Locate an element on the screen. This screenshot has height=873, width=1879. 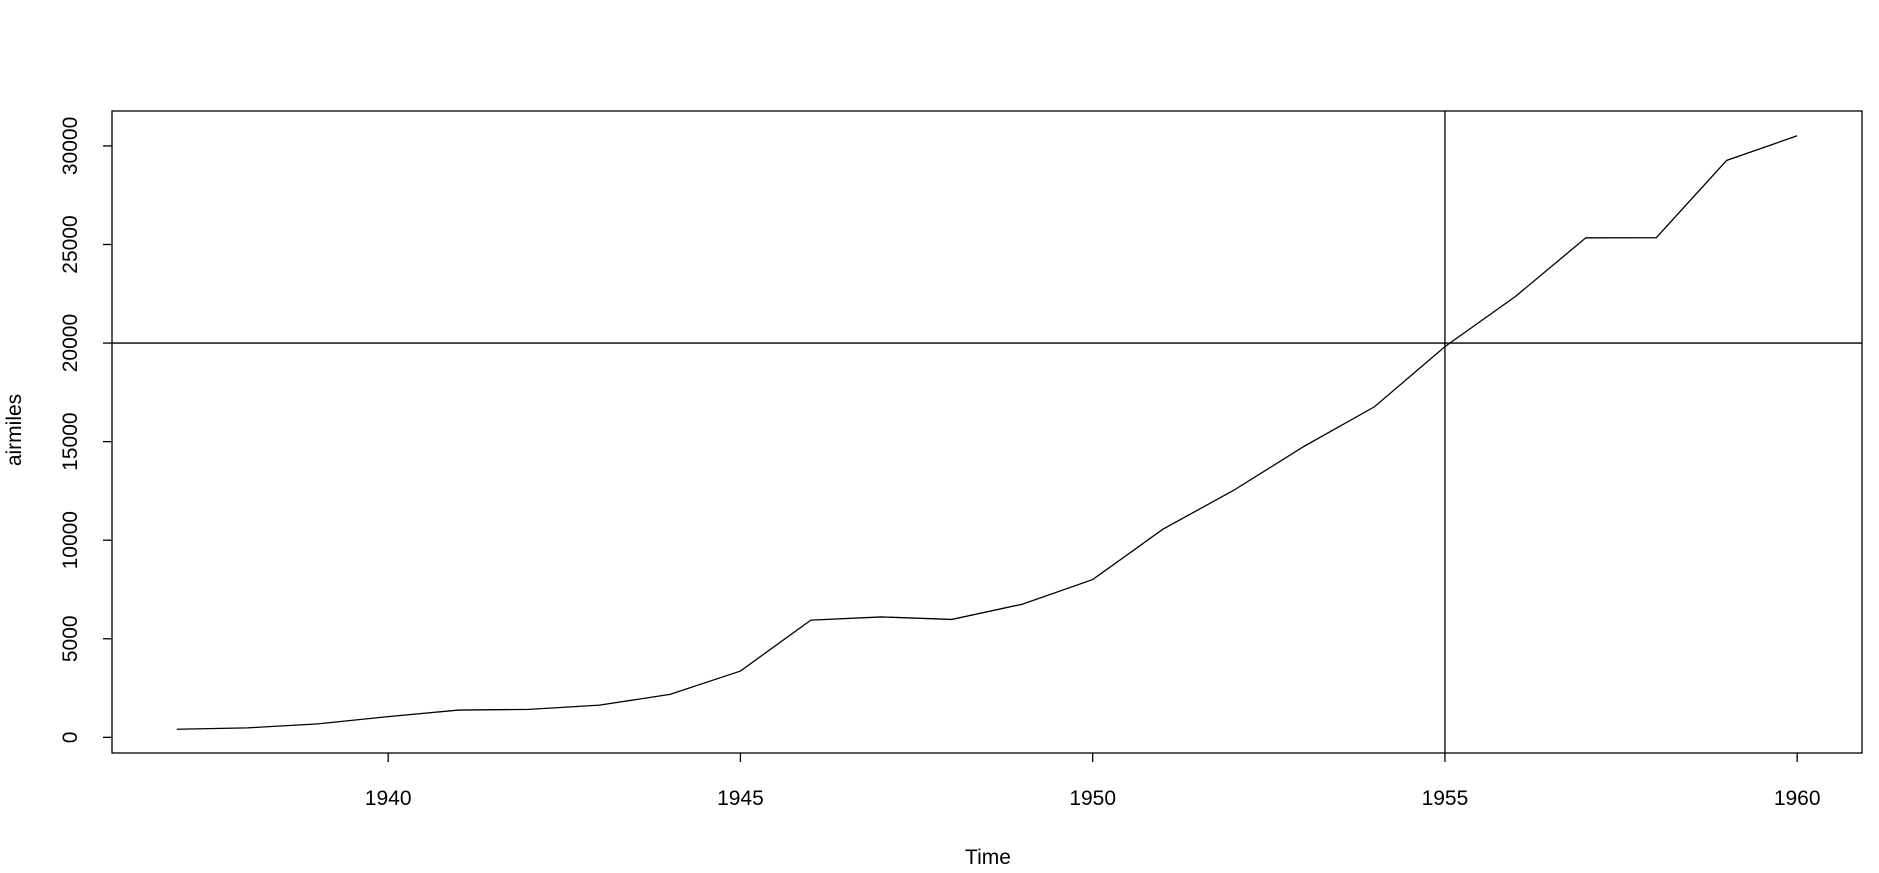
y-tick-label: 0 is located at coordinates (70, 738).